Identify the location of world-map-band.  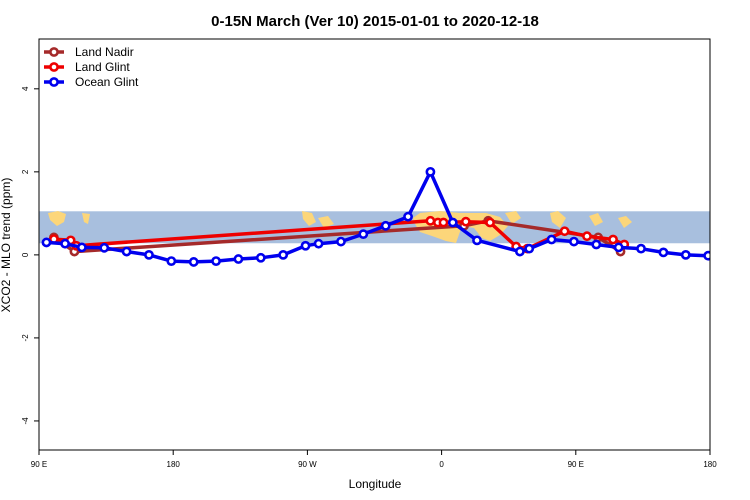
(374, 227).